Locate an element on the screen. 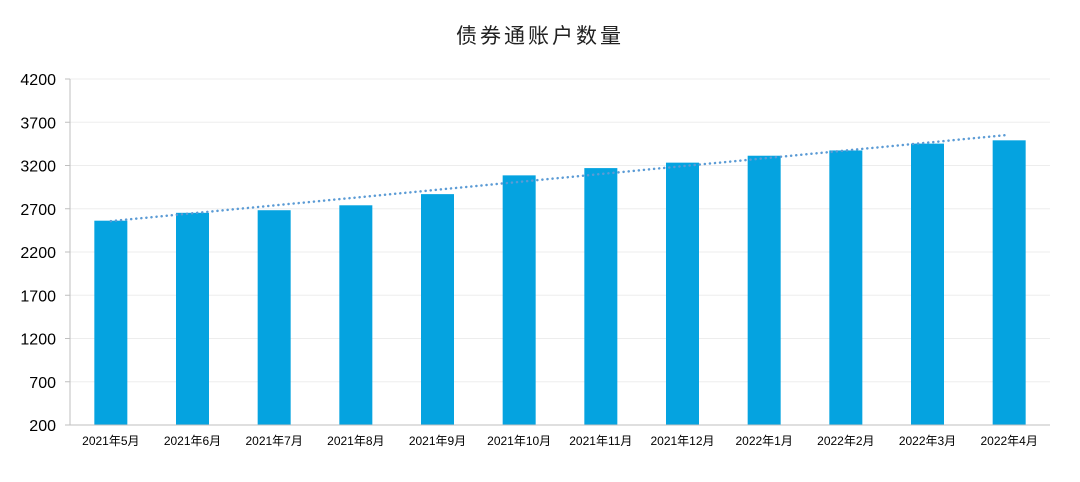 The image size is (1080, 482). x-tick-label: 2022年2月 is located at coordinates (845, 441).